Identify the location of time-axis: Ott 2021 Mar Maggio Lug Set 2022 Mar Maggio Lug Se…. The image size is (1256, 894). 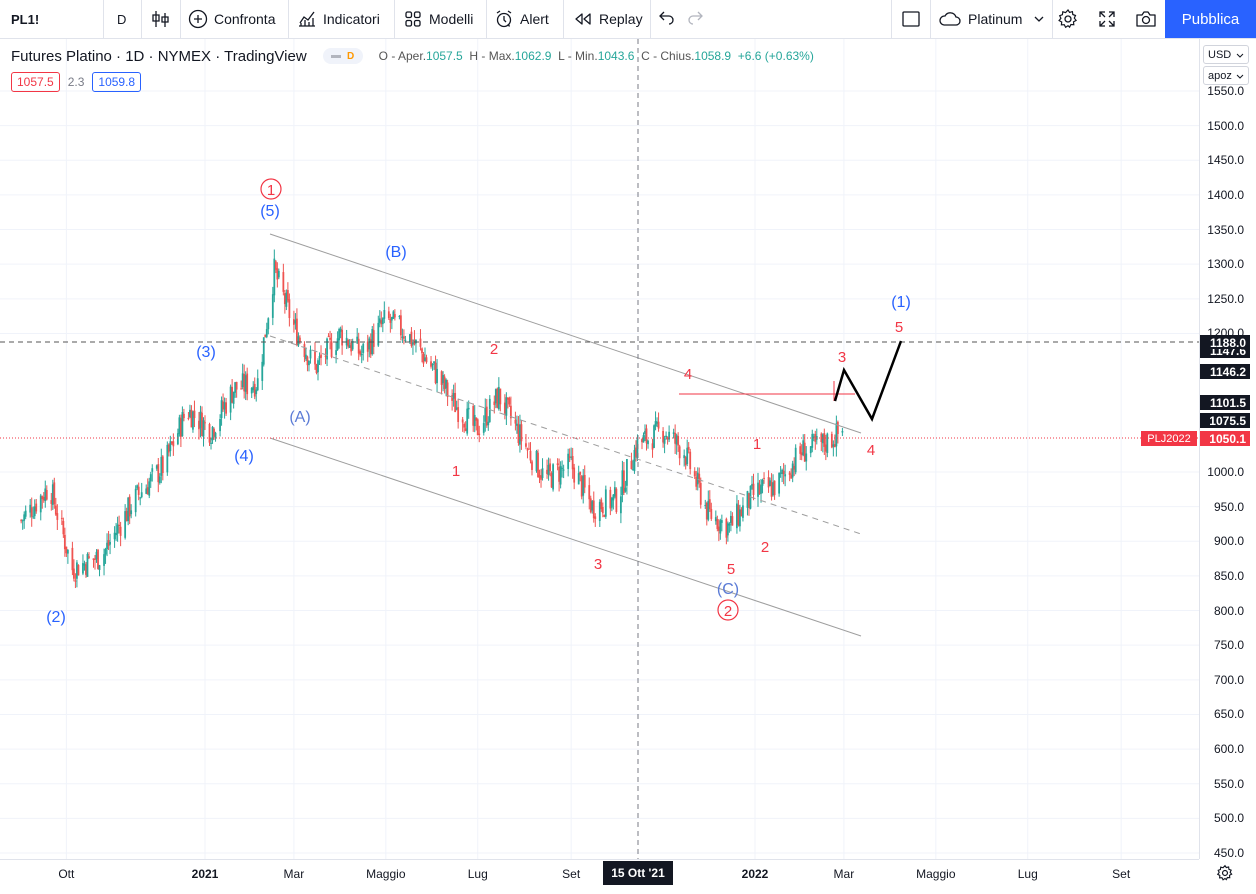
(599, 876).